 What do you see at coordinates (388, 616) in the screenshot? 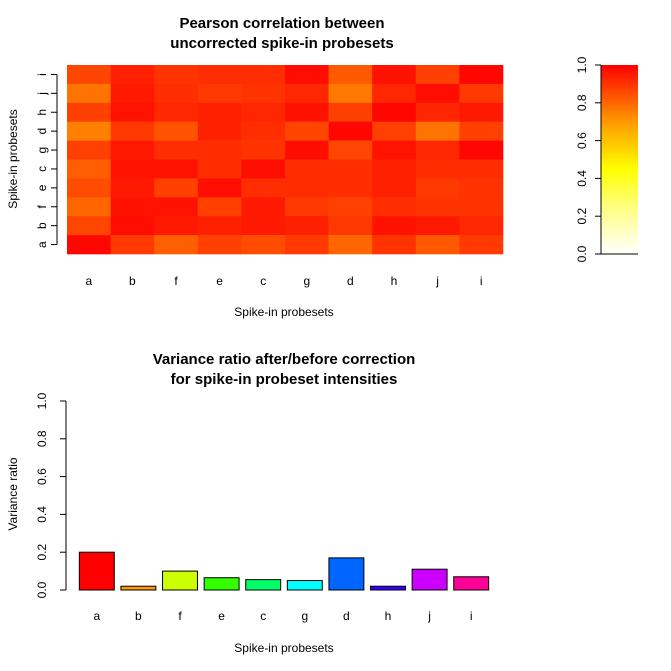
I see `bar-x-tick-label: h` at bounding box center [388, 616].